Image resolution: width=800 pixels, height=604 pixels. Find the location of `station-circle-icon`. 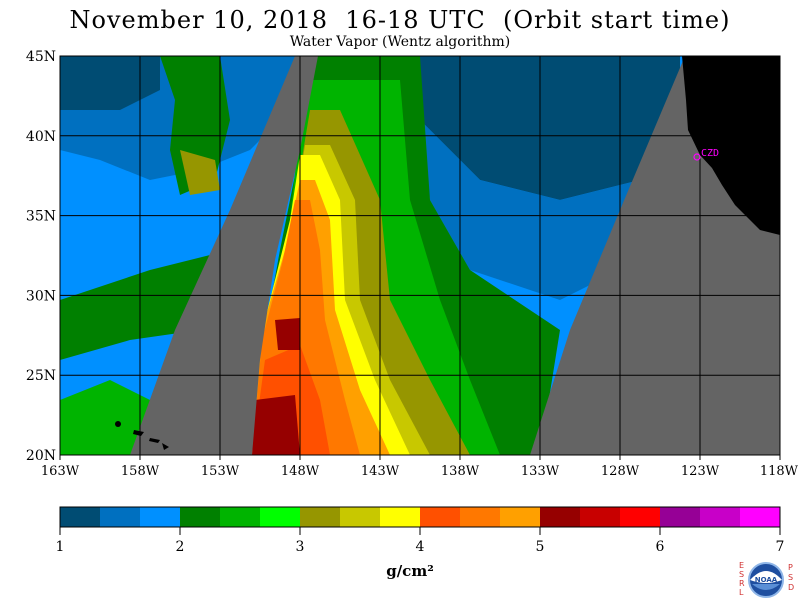

station-circle-icon is located at coordinates (697, 157).